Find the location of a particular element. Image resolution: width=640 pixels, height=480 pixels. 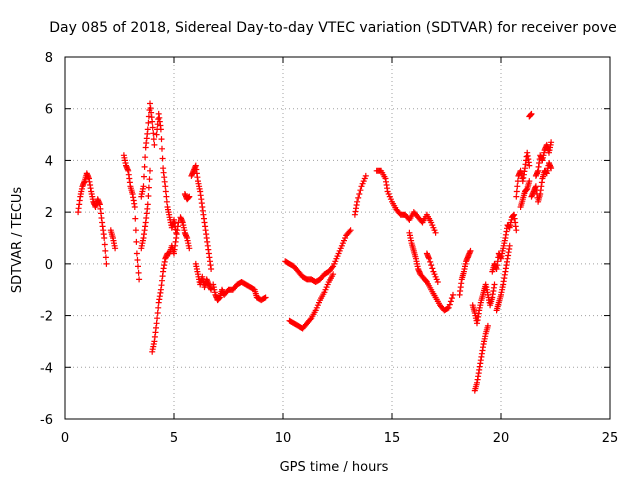

y-tick-label: 4 is located at coordinates (49, 161).